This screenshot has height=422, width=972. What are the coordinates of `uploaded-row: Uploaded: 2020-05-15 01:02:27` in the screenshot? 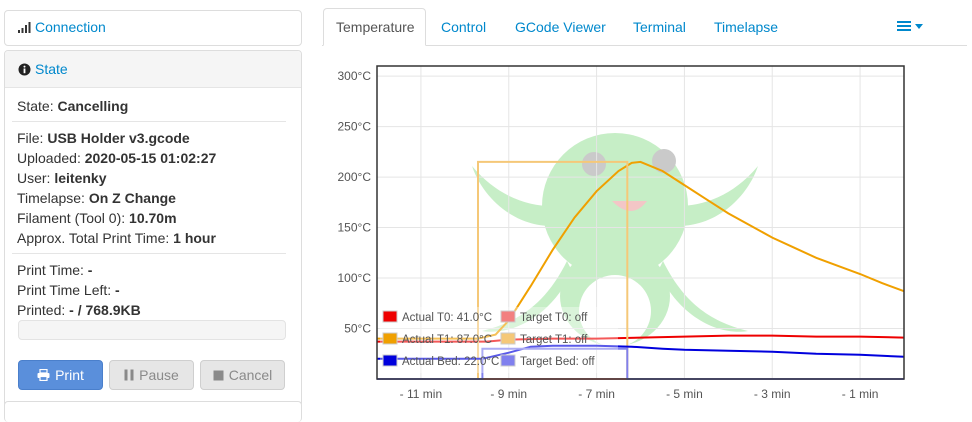 It's located at (117, 158).